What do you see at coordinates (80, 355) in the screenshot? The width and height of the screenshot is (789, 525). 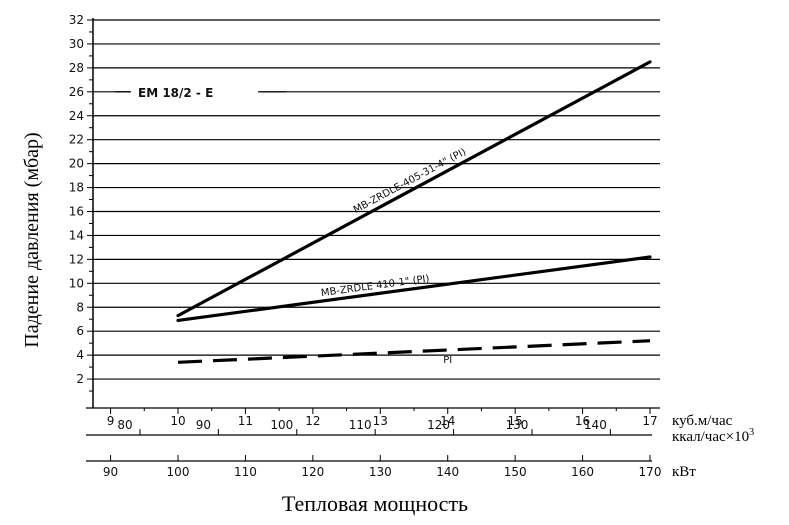 I see `y-tick-label: 4` at bounding box center [80, 355].